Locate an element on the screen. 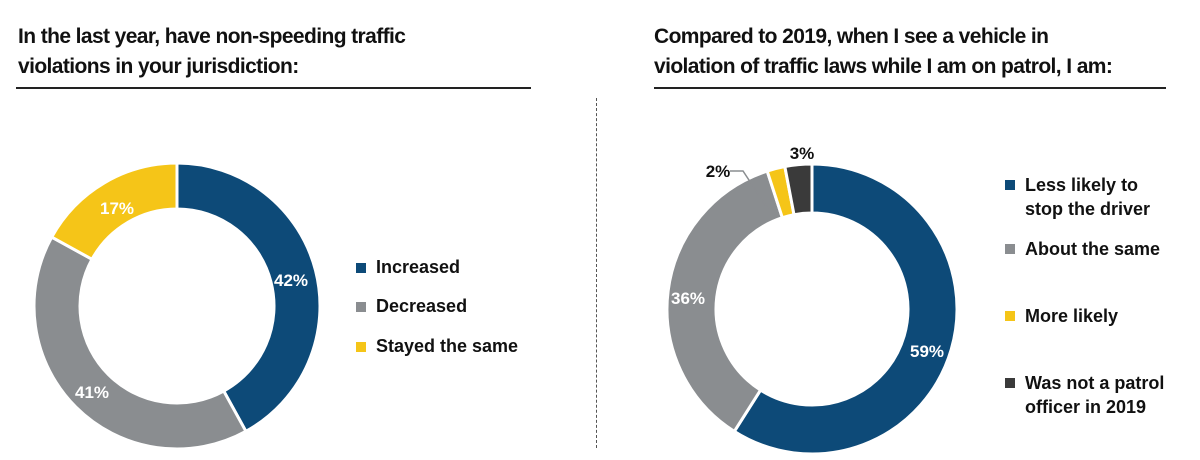  legend-item-less-likely: Less likely to stop the driver is located at coordinates (1077, 197).